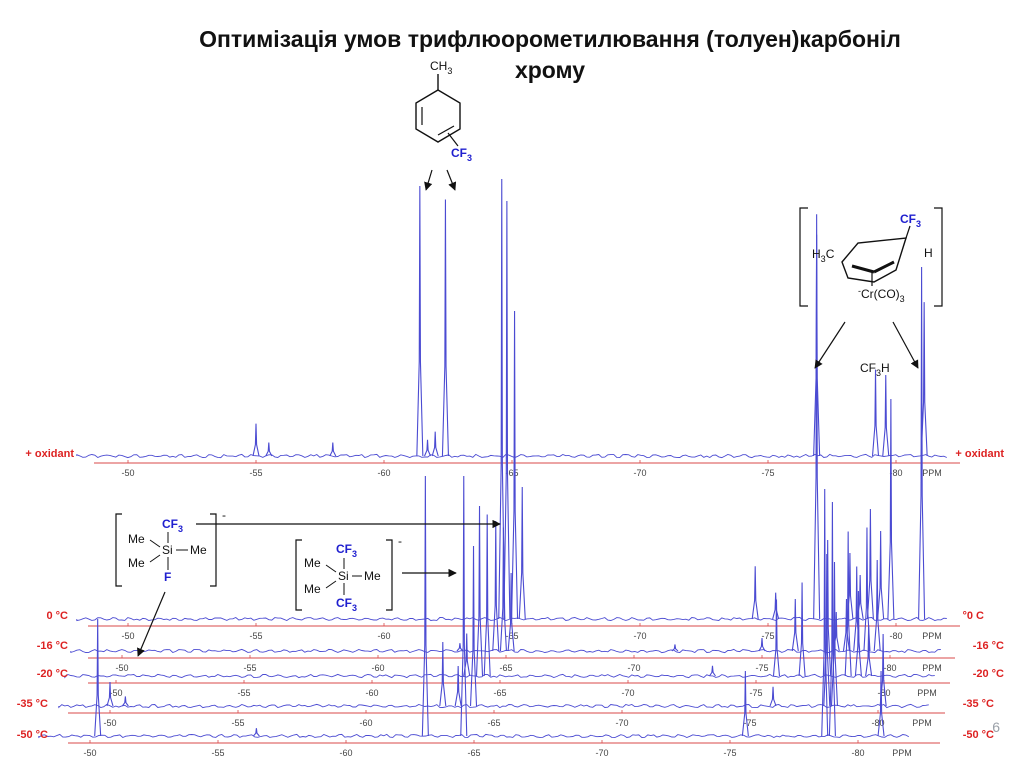  What do you see at coordinates (874, 260) in the screenshot?
I see `cyclohexadienyl-ring` at bounding box center [874, 260].